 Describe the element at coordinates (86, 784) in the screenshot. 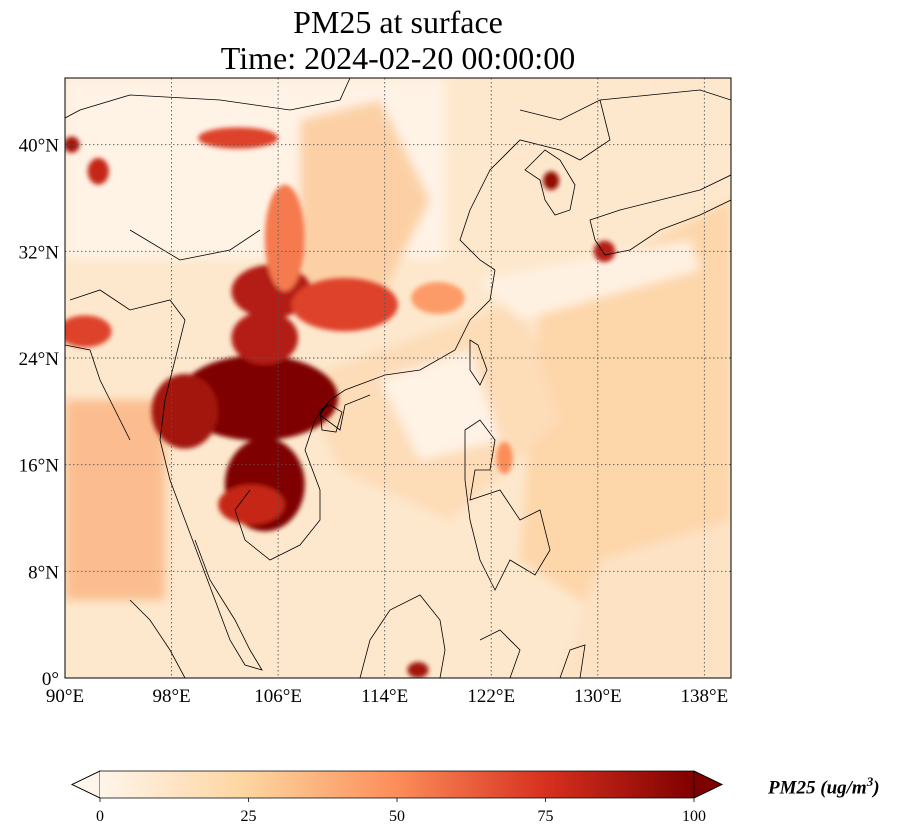

I see `colorbar-extend-min` at that location.